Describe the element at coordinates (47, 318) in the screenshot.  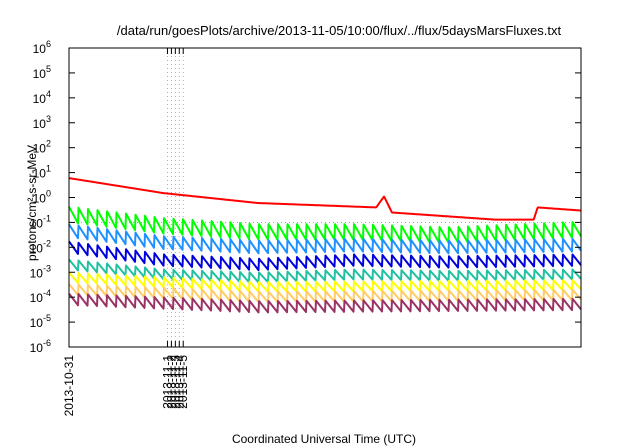
I see `y-tick-exponent: -5` at that location.